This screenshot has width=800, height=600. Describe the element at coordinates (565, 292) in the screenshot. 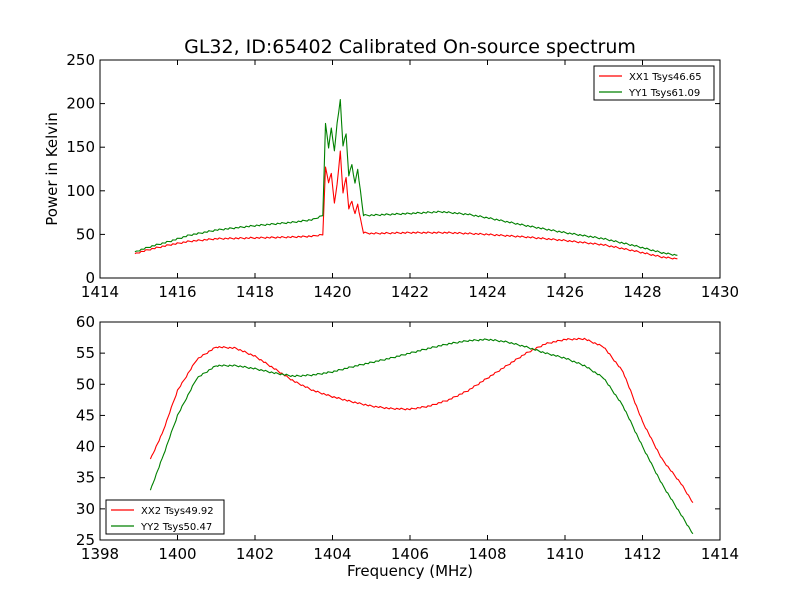

I see `x-tick-label: 1426` at that location.